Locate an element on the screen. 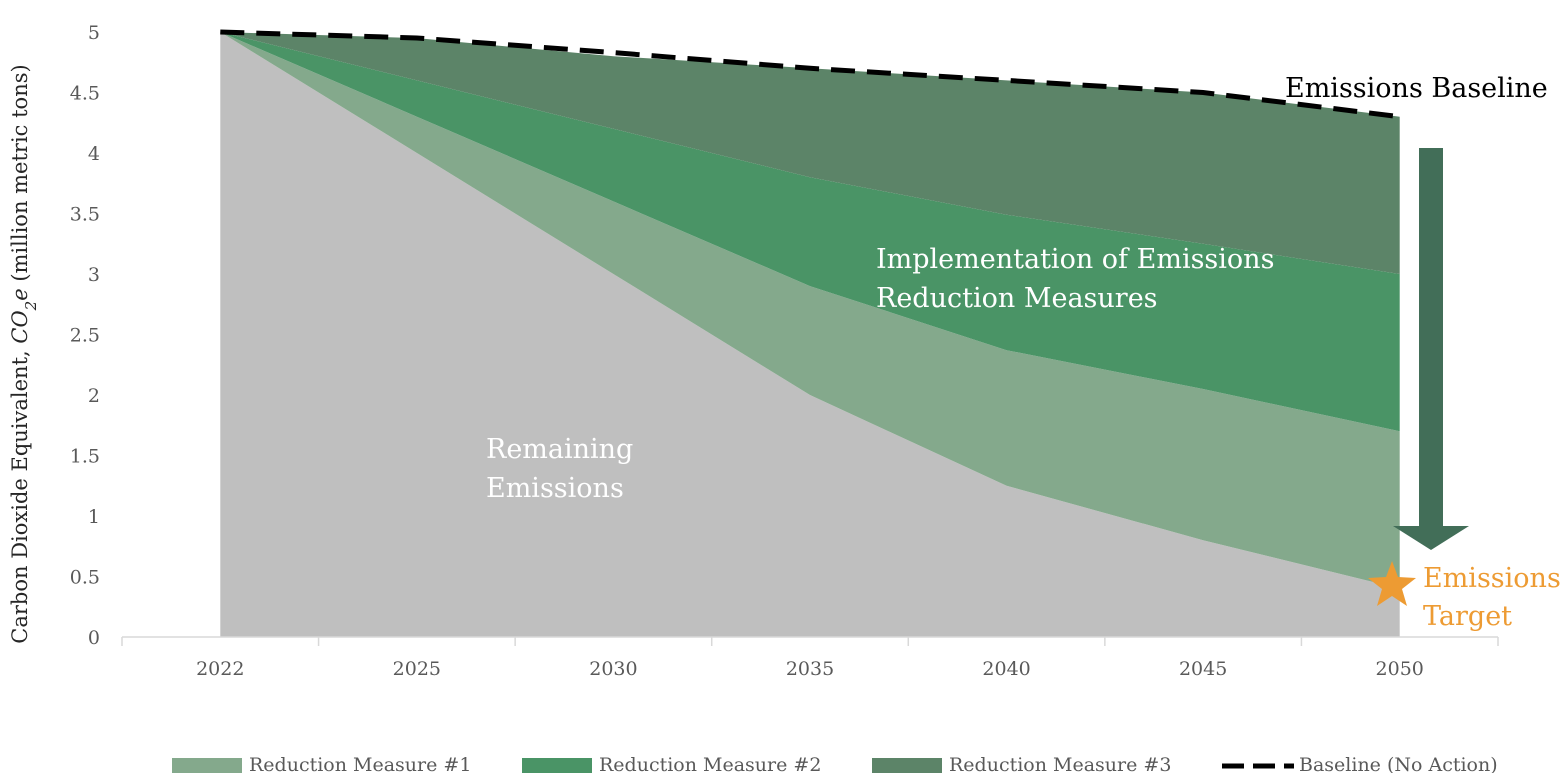  y-tick-label: 0 is located at coordinates (94, 638).